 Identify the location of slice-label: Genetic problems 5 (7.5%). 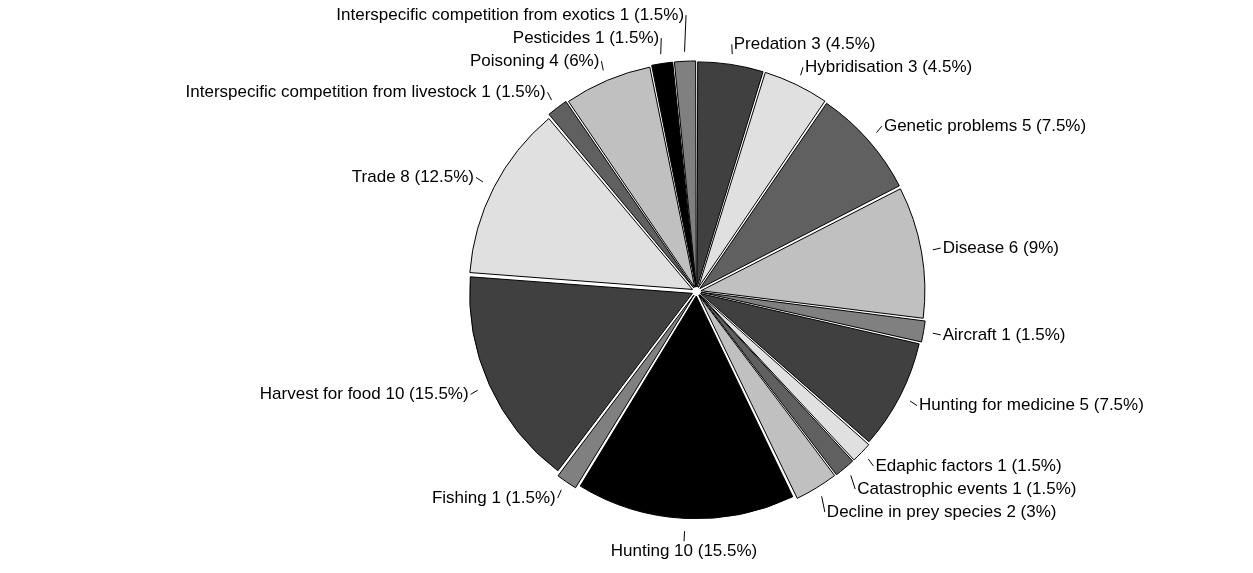
(985, 125).